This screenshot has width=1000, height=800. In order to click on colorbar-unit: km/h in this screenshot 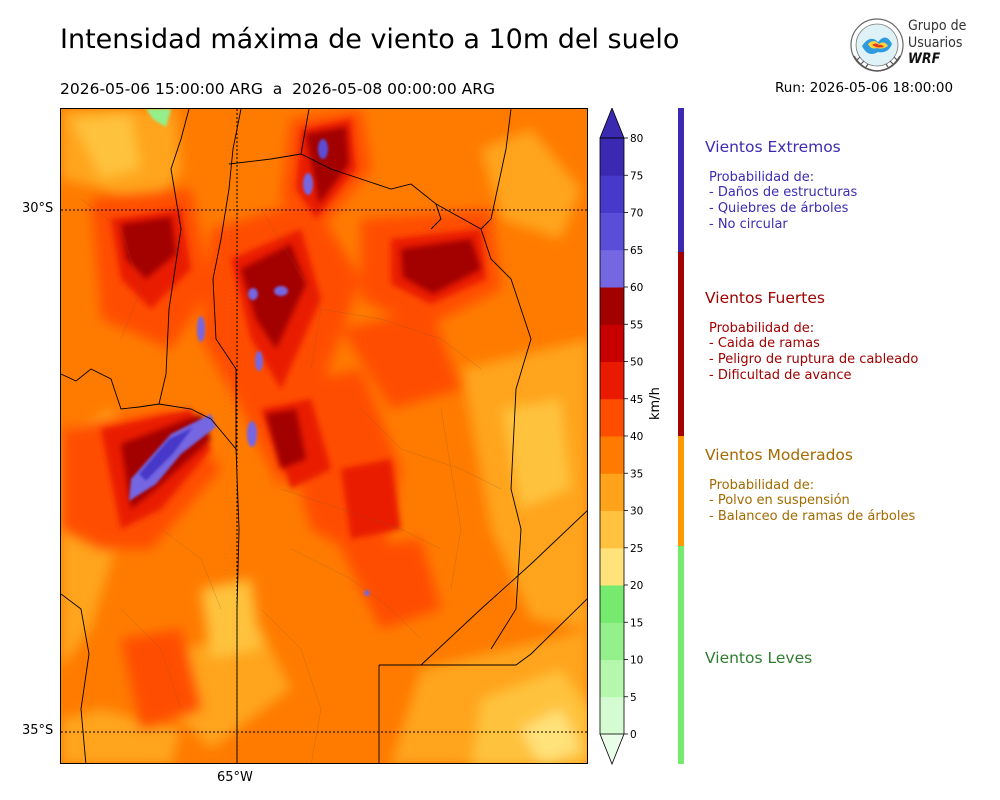, I will do `click(655, 403)`.